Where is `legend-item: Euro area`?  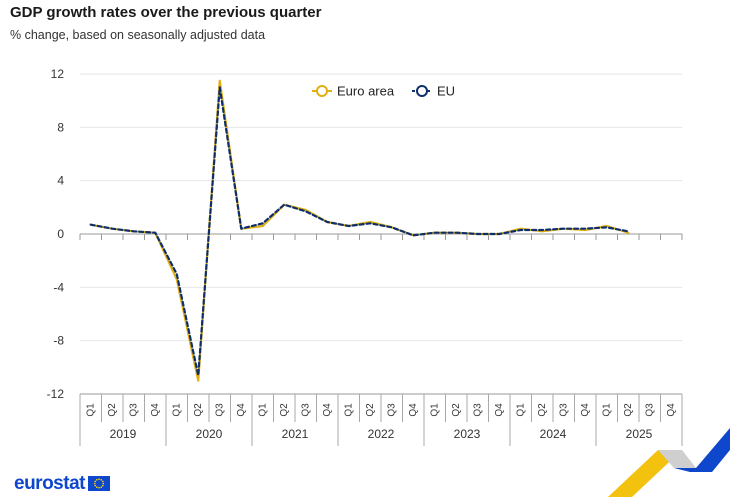
legend-item: Euro area is located at coordinates (353, 91).